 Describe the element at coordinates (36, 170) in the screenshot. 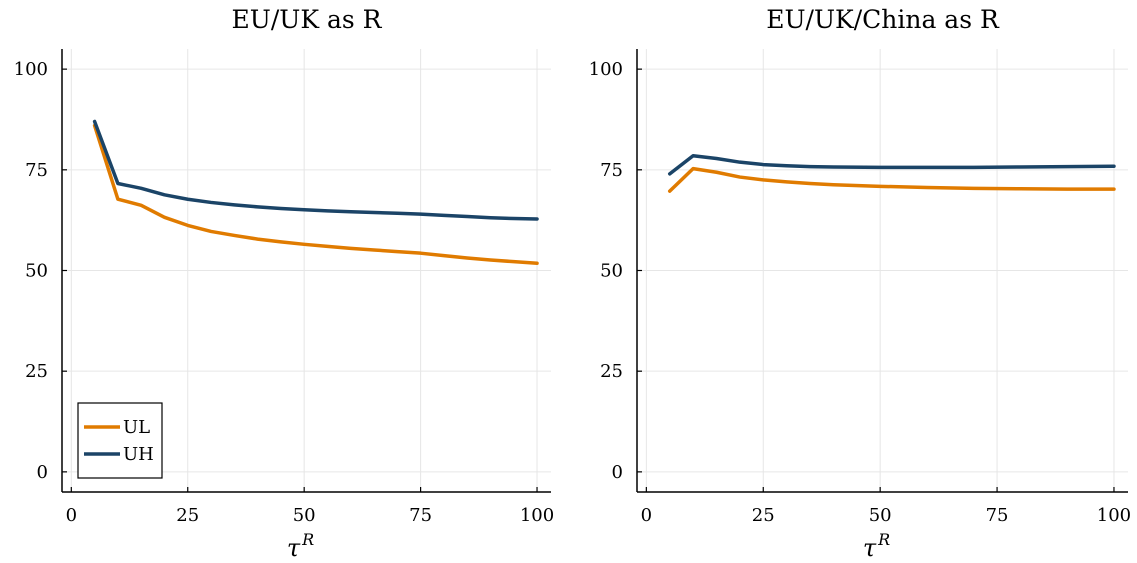

I see `left-y-tick-label: 75` at that location.